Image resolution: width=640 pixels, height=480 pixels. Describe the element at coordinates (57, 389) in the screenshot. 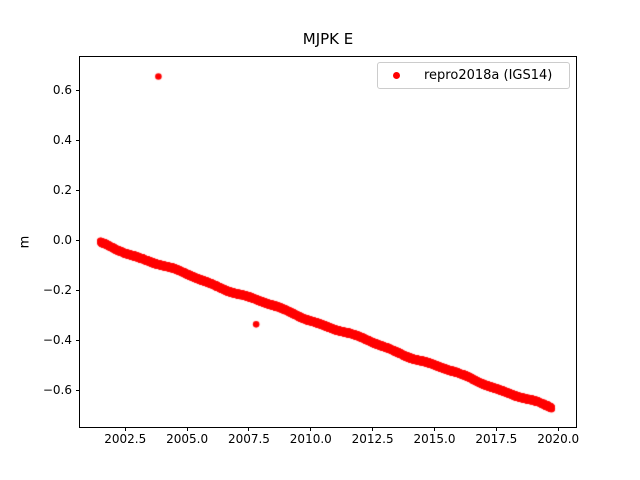

I see `y-tick-label: −0.6` at that location.